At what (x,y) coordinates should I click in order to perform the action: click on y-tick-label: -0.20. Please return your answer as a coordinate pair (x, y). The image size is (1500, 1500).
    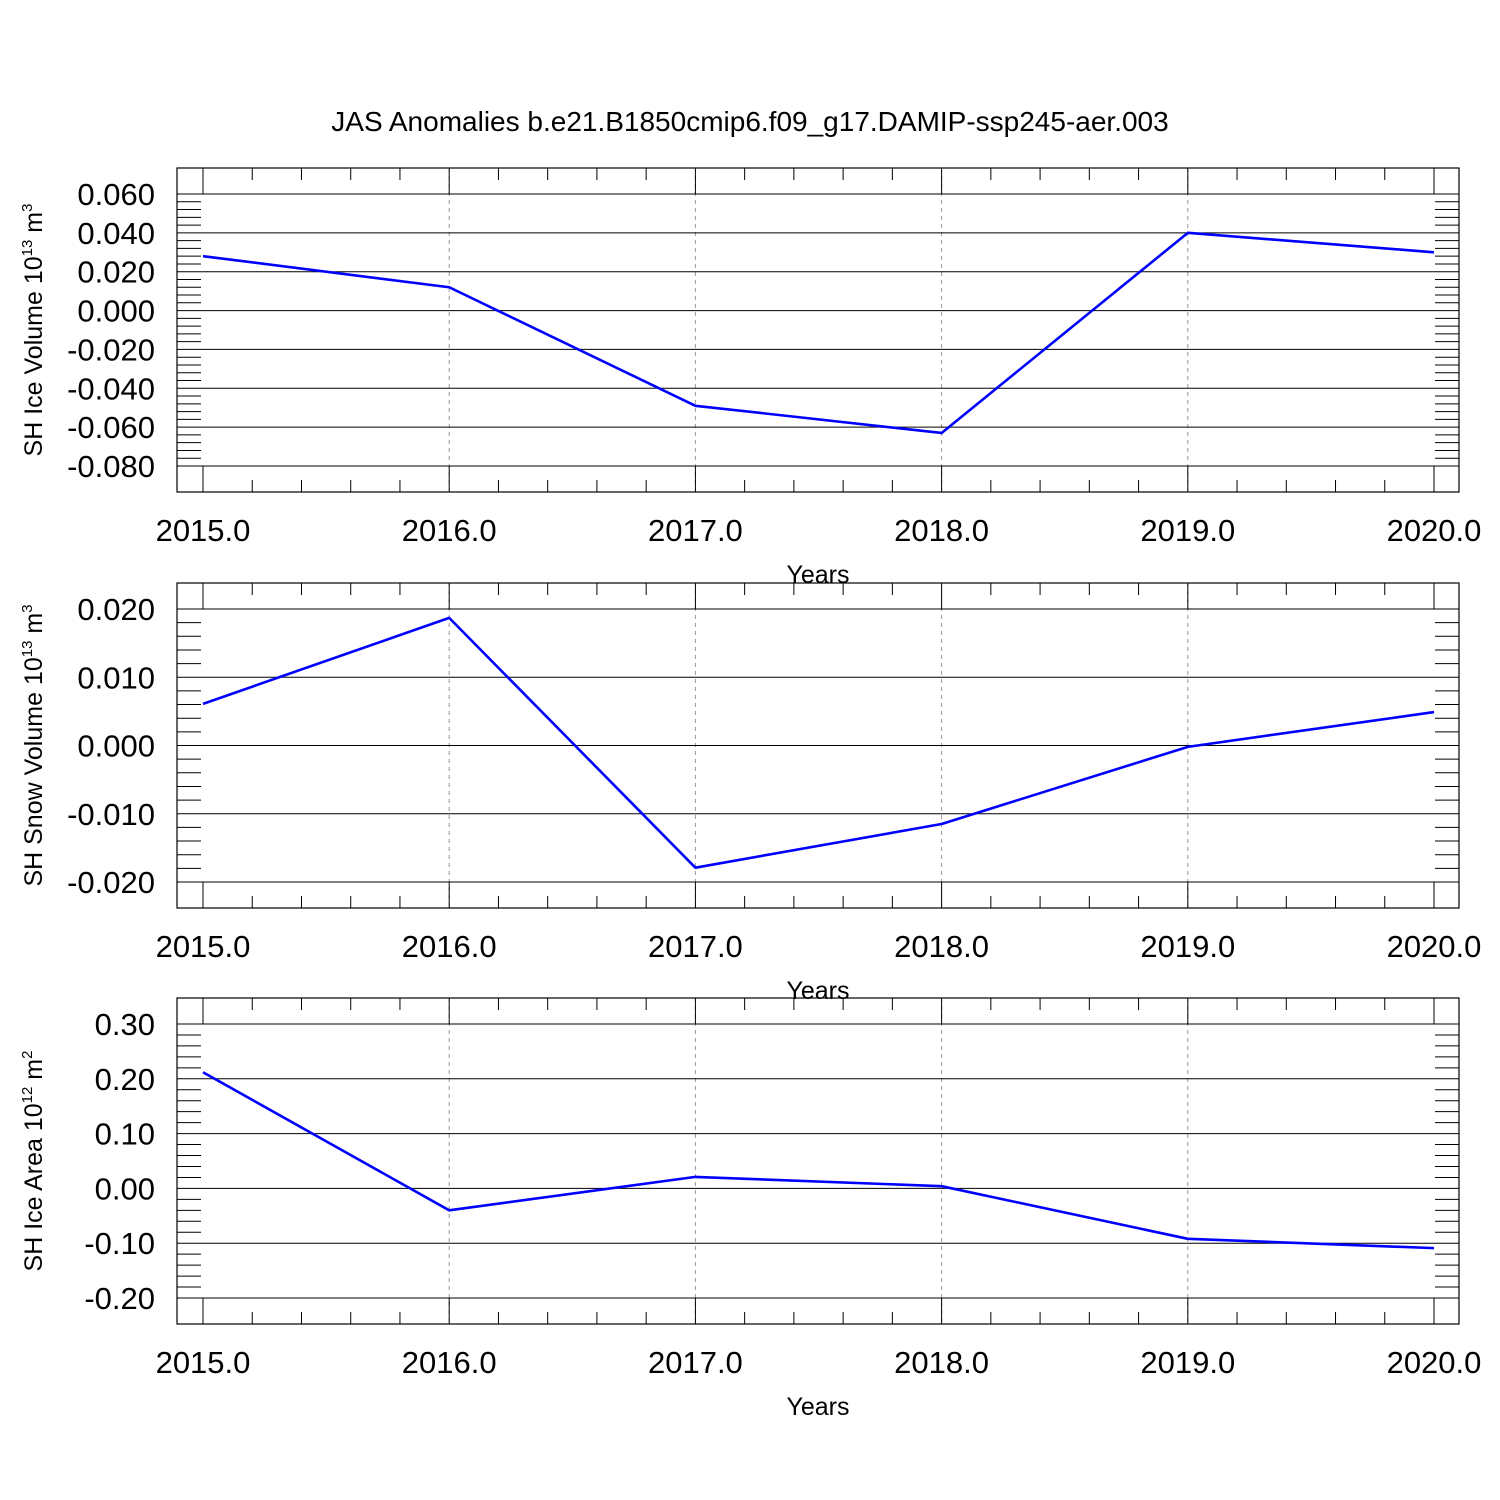
    Looking at the image, I should click on (119, 1298).